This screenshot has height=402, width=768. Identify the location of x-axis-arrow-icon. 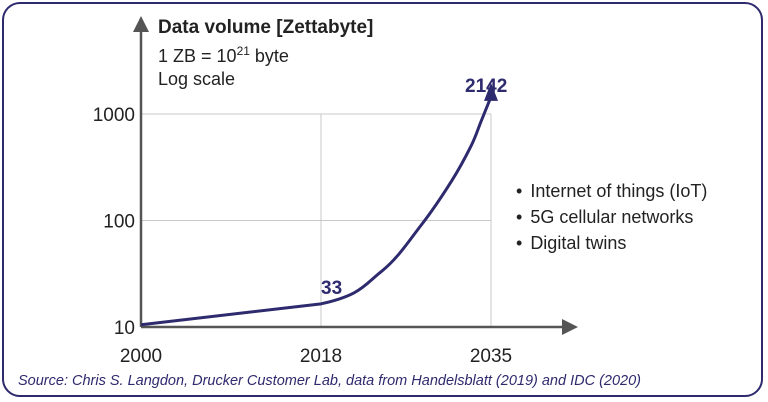
(570, 327).